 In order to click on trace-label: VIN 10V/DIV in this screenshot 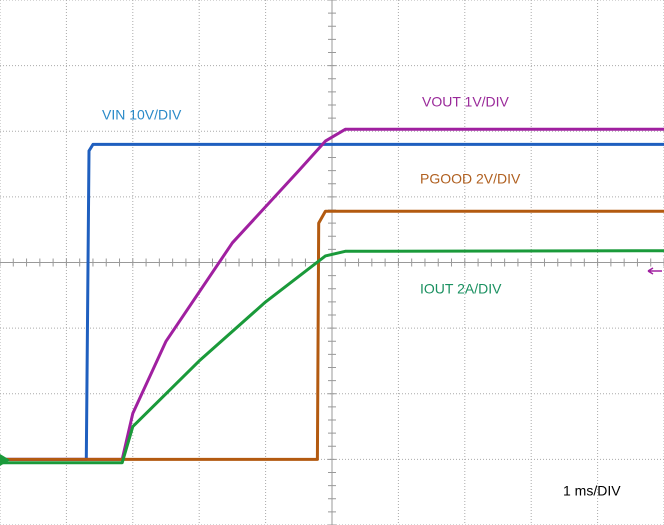, I will do `click(142, 115)`.